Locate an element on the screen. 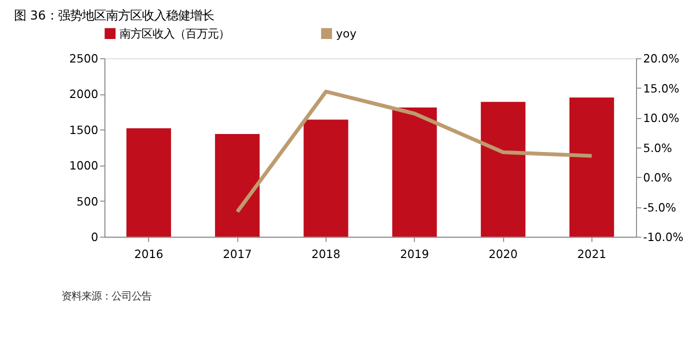  y2-tick-label: 0.0% is located at coordinates (657, 177).